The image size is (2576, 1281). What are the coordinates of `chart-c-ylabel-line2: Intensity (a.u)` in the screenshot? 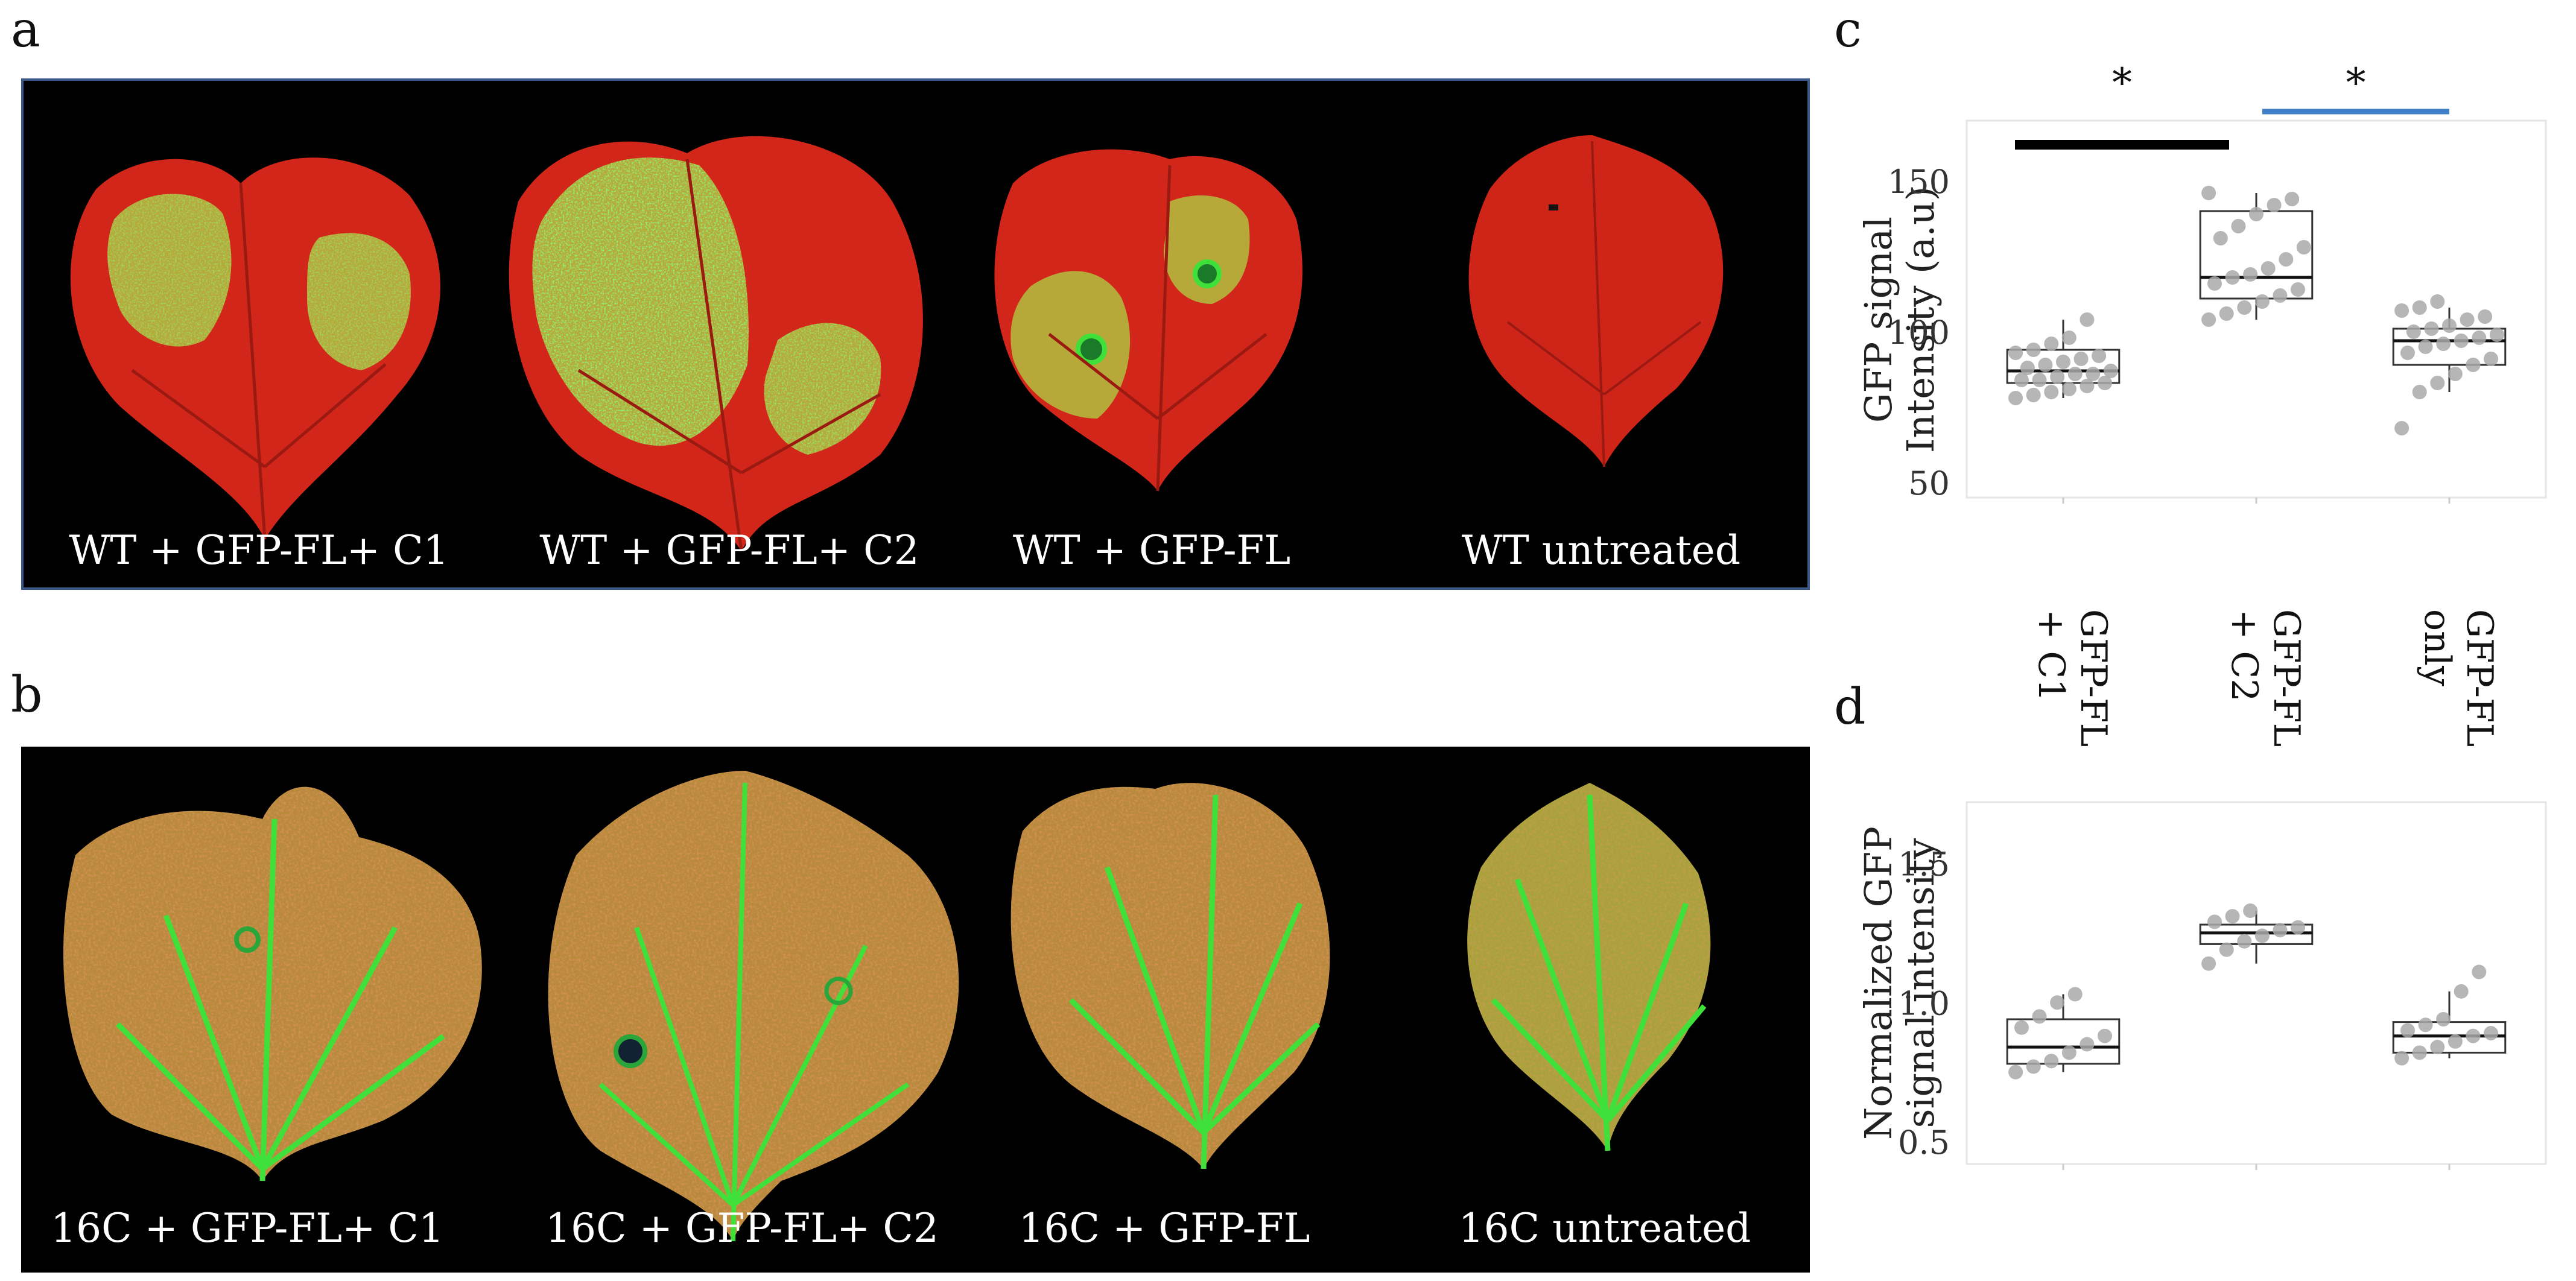 It's located at (1921, 319).